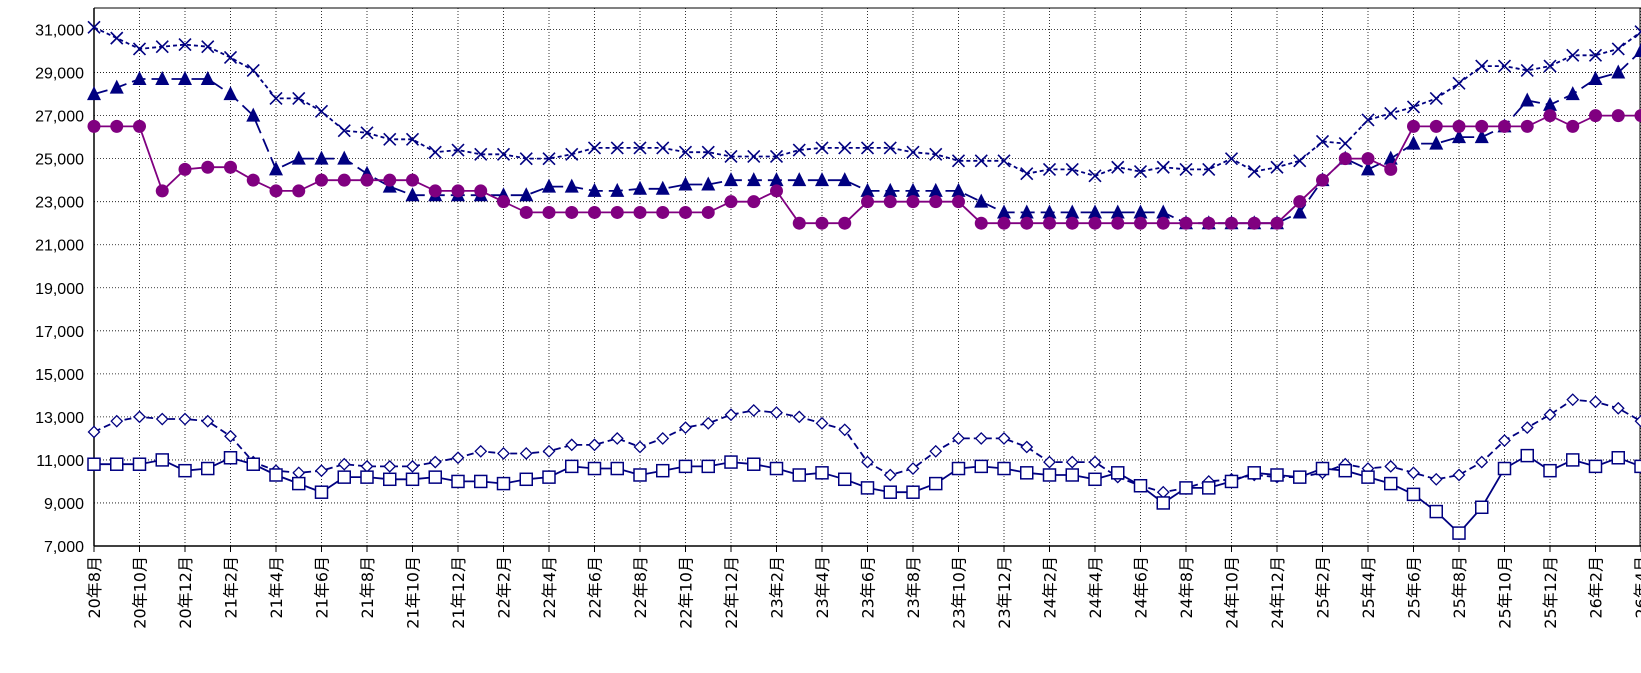  I want to click on x-tick-label: 23年10月, so click(959, 592).